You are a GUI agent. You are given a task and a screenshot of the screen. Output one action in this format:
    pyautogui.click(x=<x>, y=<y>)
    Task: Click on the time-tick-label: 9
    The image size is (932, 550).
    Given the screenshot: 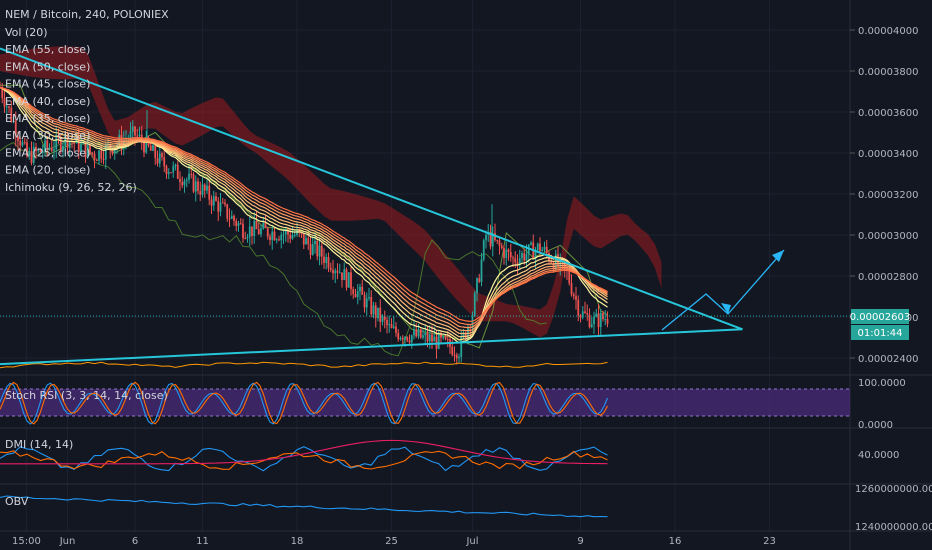 What is the action you would take?
    pyautogui.click(x=580, y=541)
    